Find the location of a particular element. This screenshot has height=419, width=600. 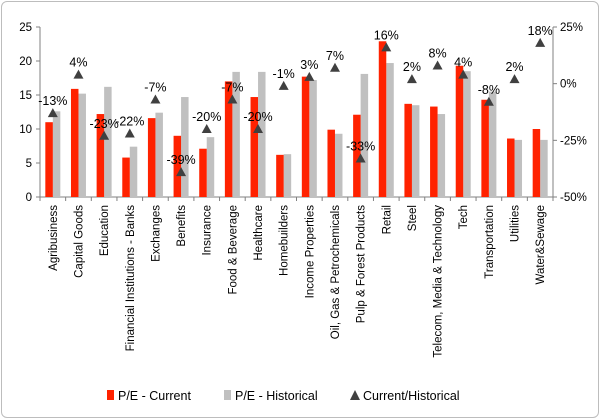

x-category-label: Oil, Gas & Petrochemicals is located at coordinates (336, 272).